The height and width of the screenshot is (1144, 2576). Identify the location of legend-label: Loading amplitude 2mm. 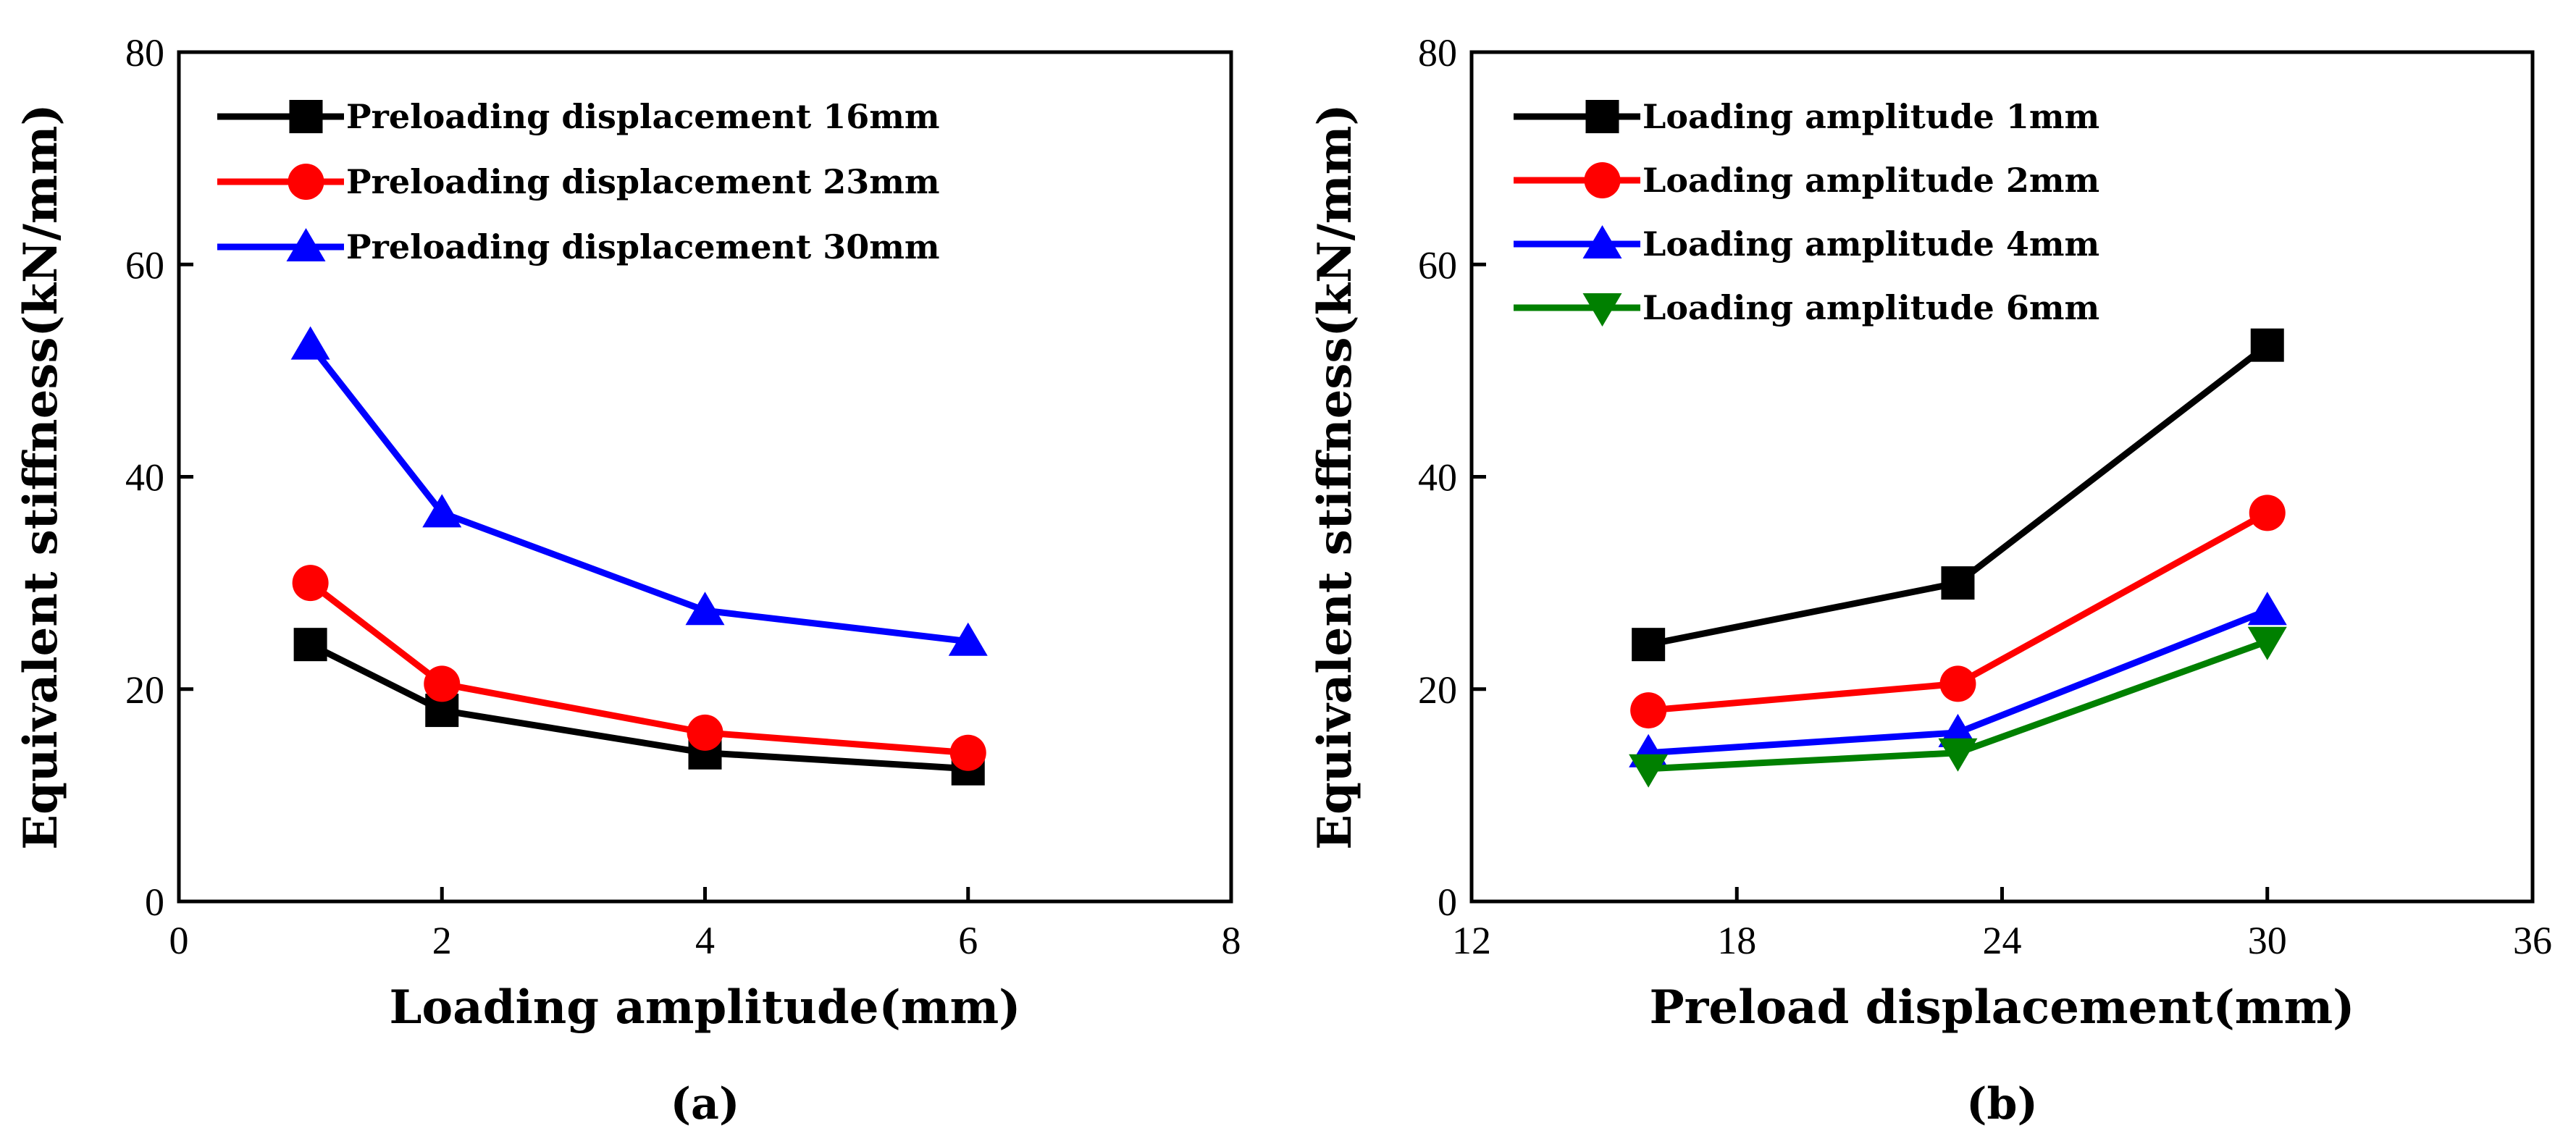
(1870, 180).